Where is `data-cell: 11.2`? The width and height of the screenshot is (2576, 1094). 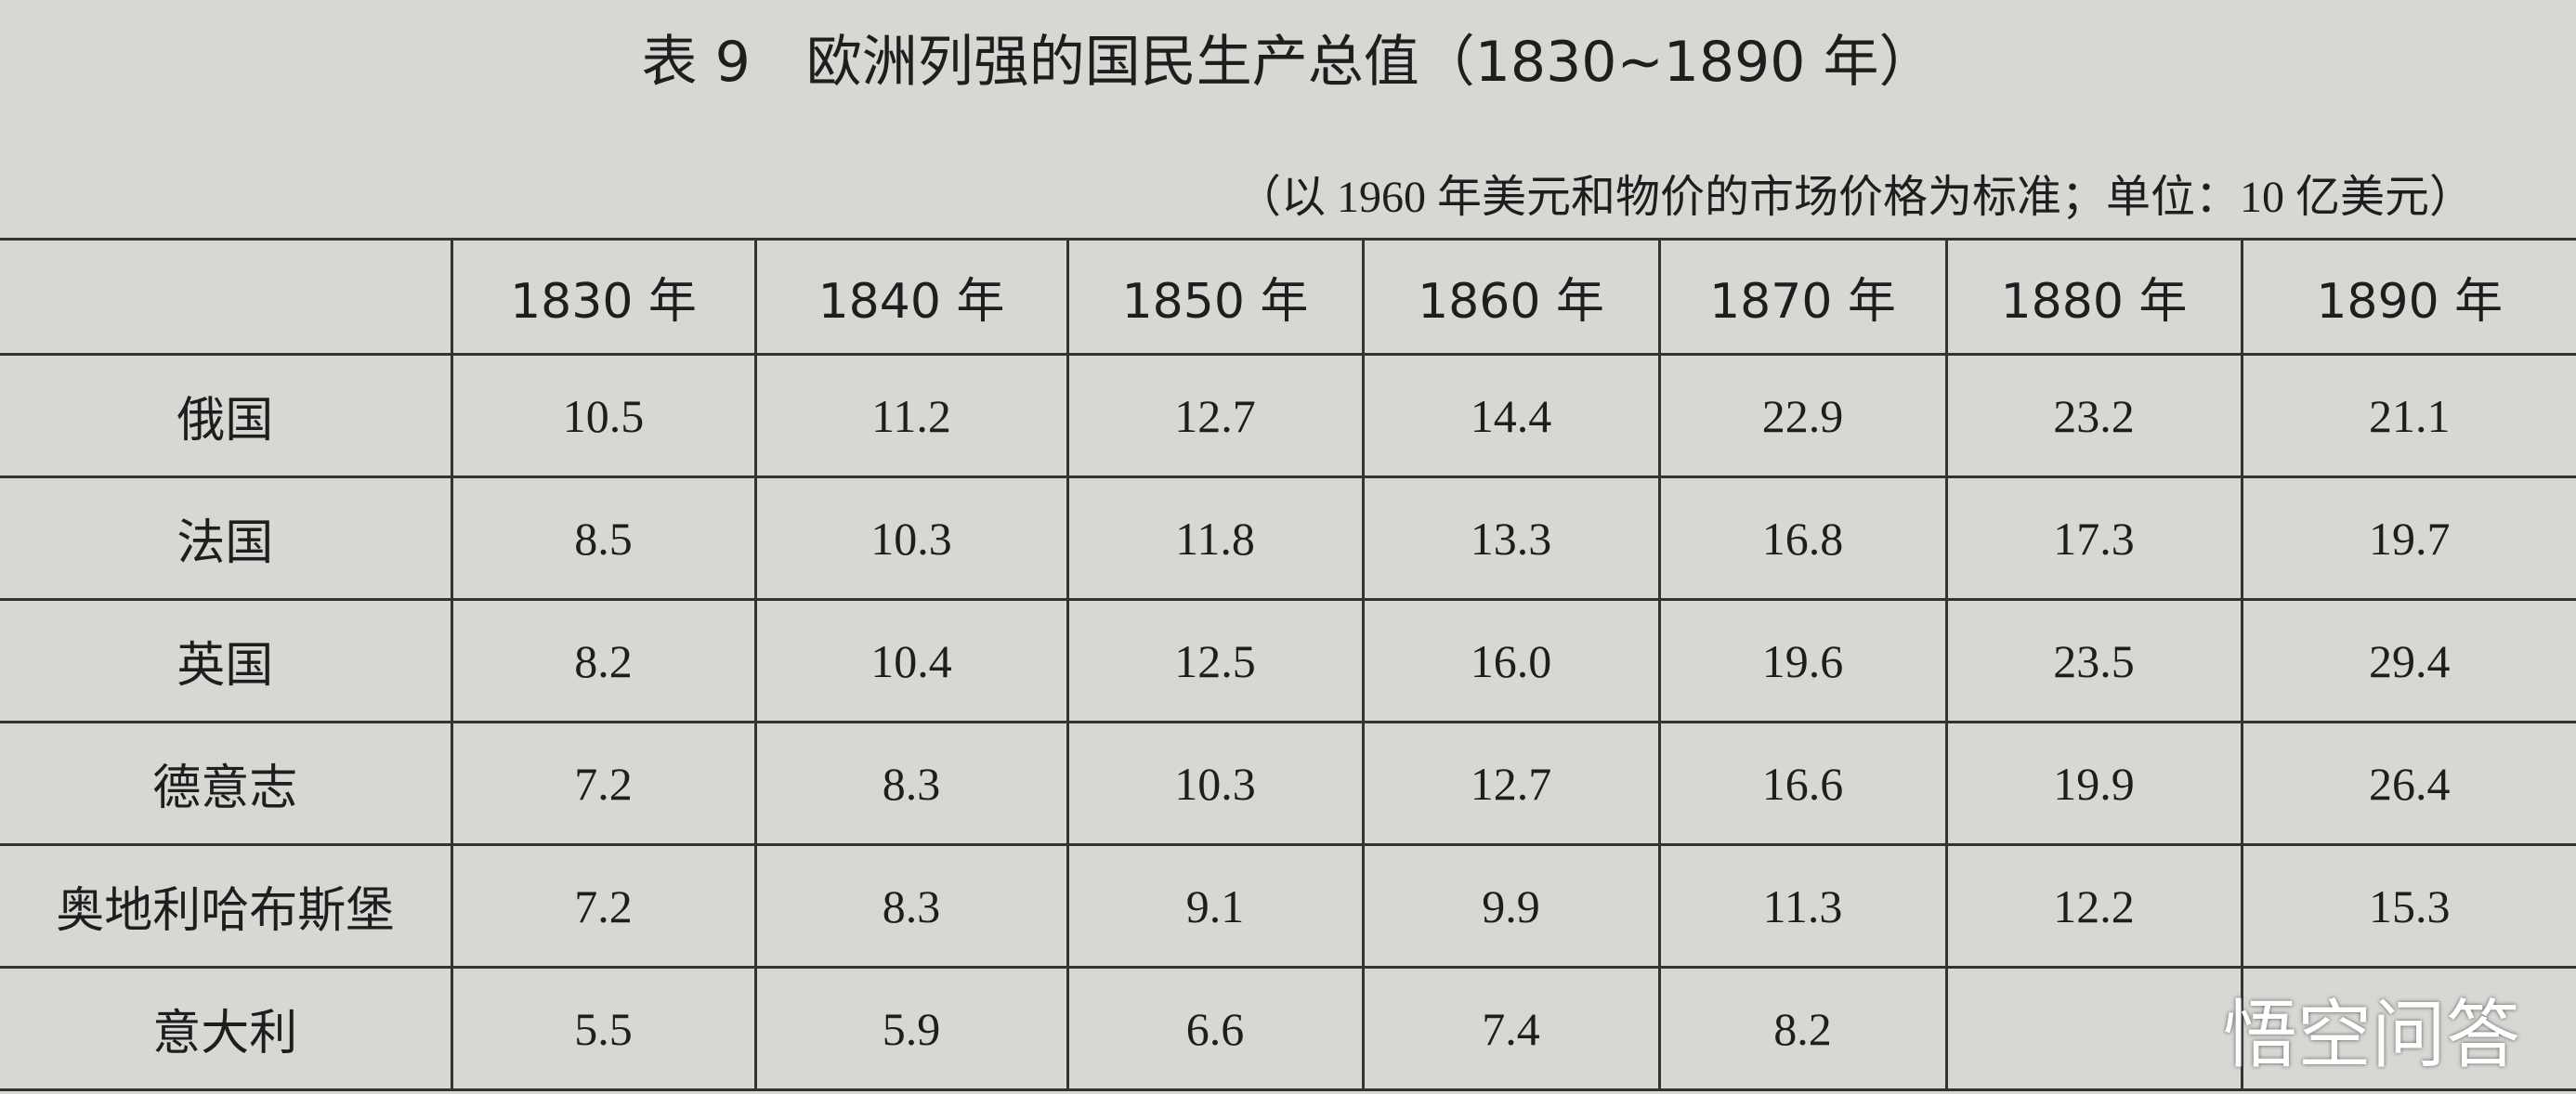 data-cell: 11.2 is located at coordinates (911, 415).